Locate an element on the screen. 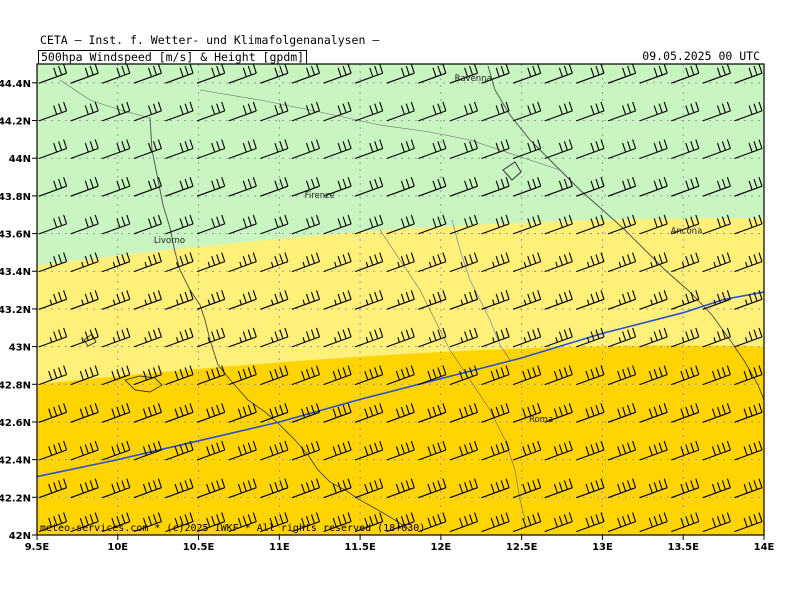 The image size is (800, 600). y-tick-label: 43.8N is located at coordinates (15, 197).